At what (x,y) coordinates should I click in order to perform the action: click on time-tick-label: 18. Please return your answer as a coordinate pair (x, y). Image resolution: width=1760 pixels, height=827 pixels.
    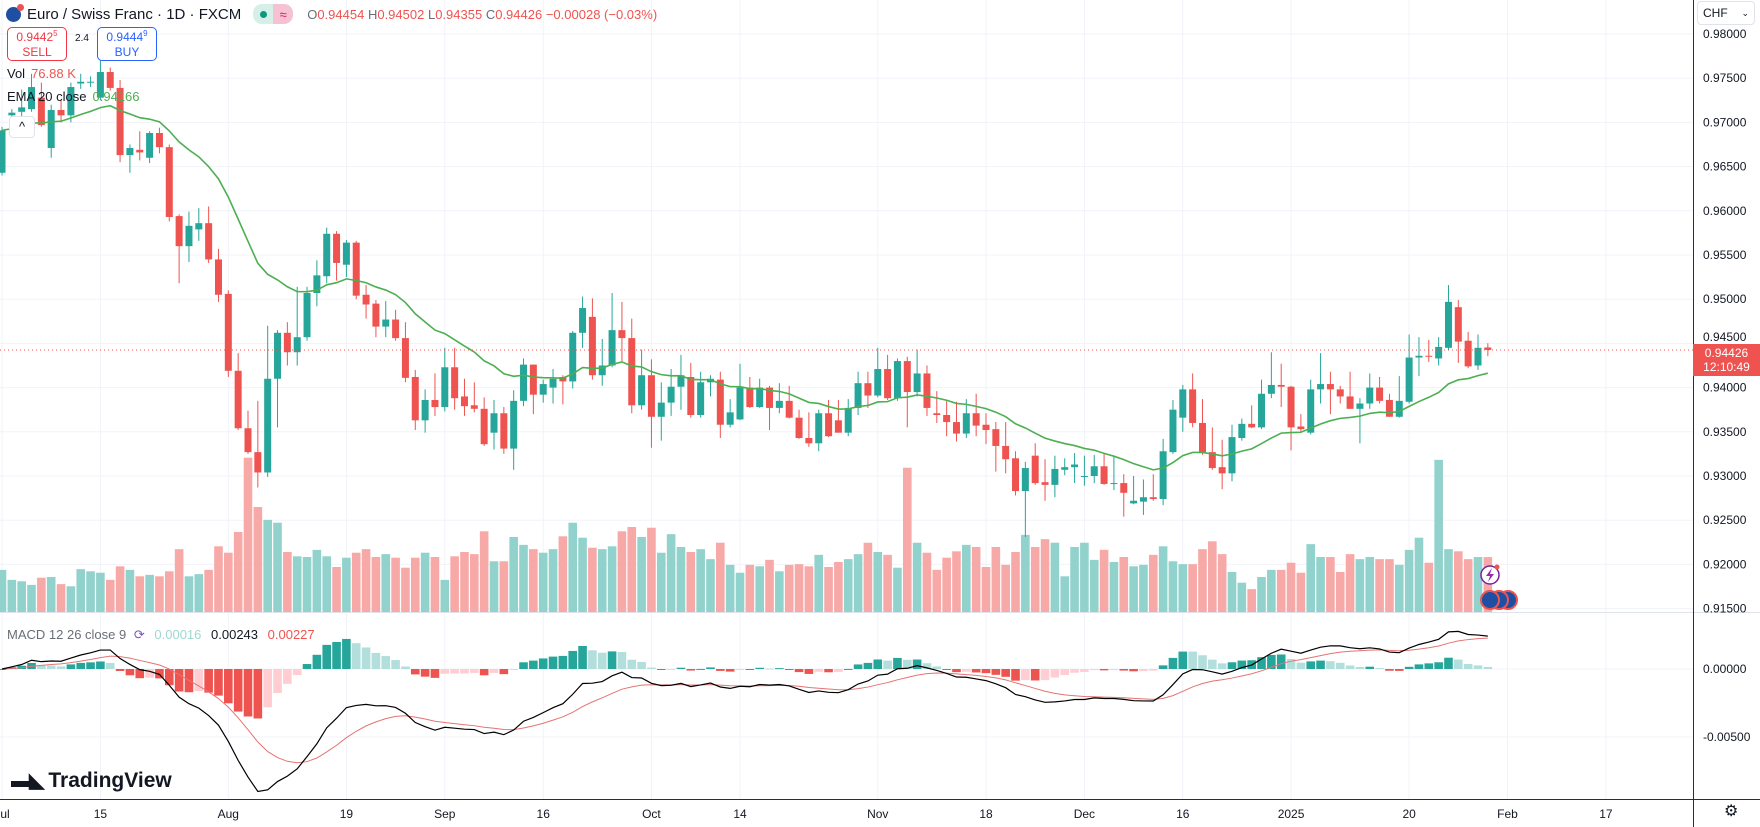
    Looking at the image, I should click on (986, 814).